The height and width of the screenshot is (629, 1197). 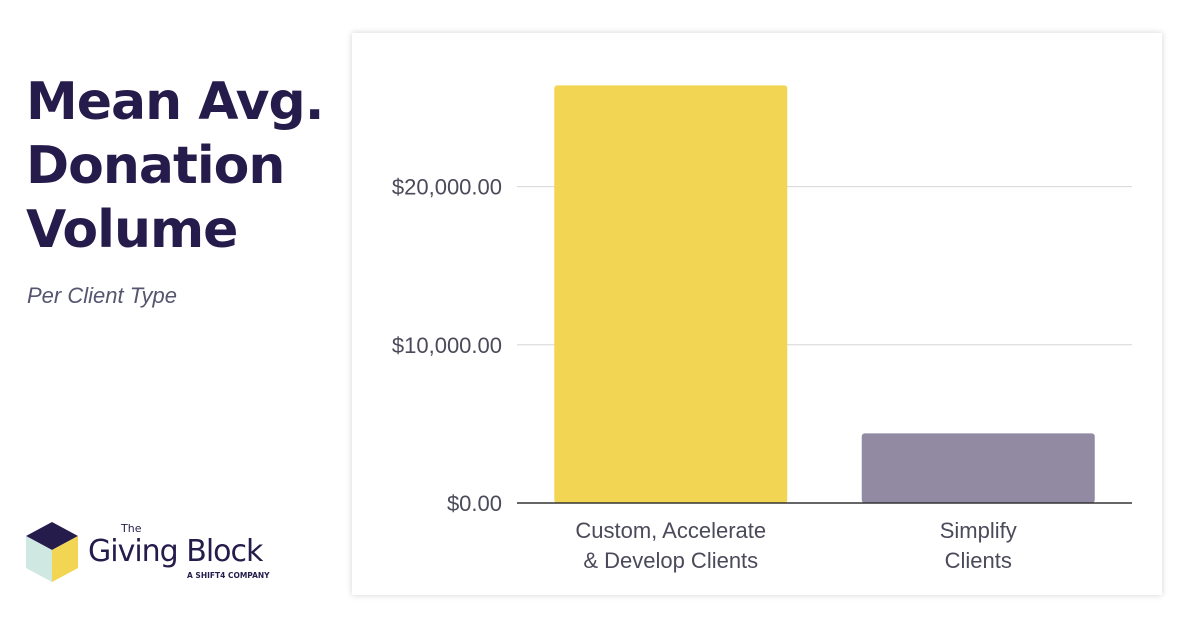 What do you see at coordinates (228, 575) in the screenshot?
I see `logo-tagline: A SHIFT4 COMPANY` at bounding box center [228, 575].